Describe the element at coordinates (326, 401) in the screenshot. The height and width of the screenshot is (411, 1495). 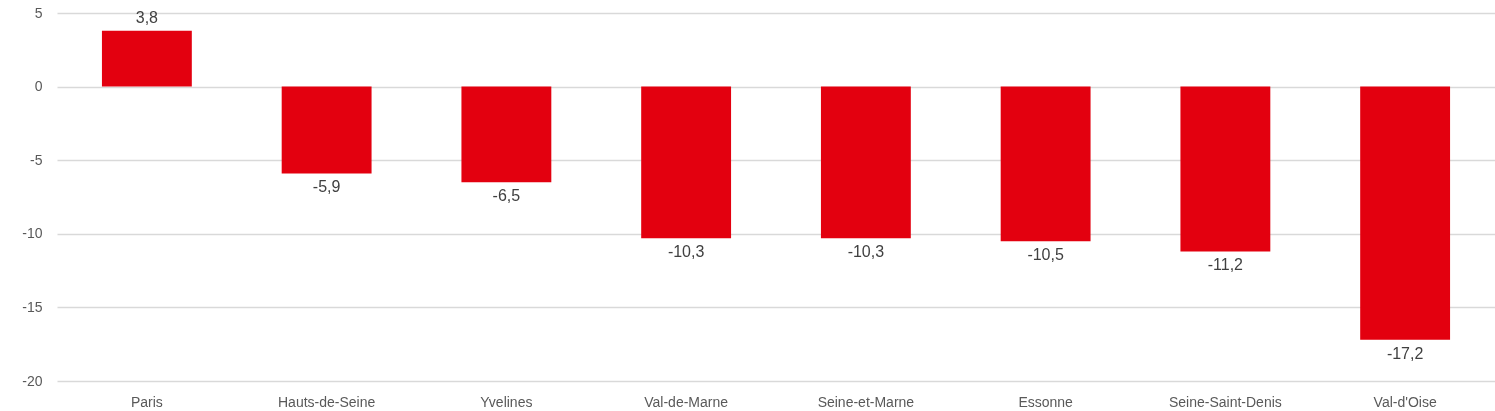
I see `x-tick-label: Hauts-de-Seine` at that location.